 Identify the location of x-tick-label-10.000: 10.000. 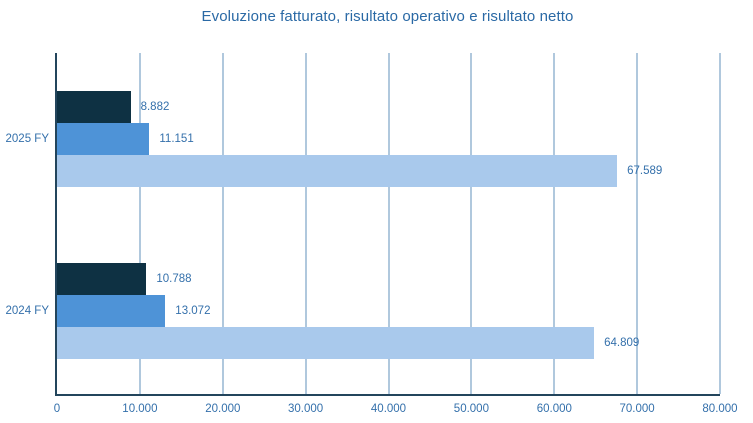
(140, 409).